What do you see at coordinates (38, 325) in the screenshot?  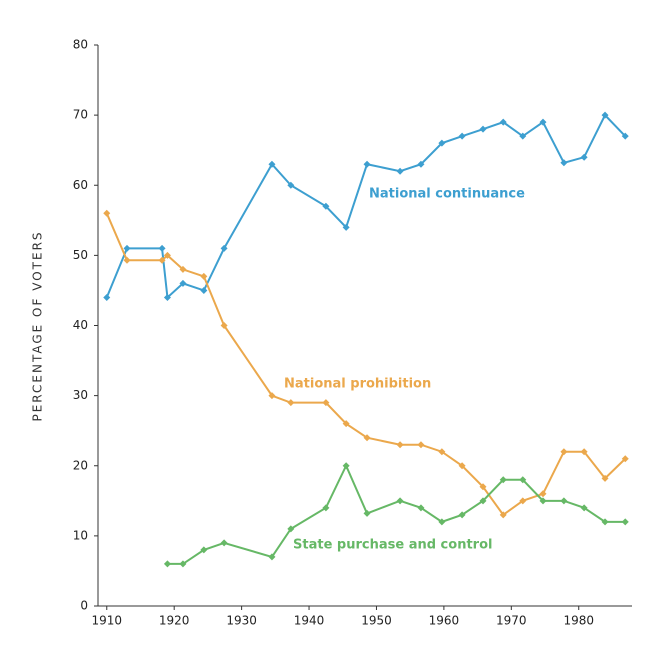 I see `y-axis-title: PERCENTAGE OF VOTERS` at bounding box center [38, 325].